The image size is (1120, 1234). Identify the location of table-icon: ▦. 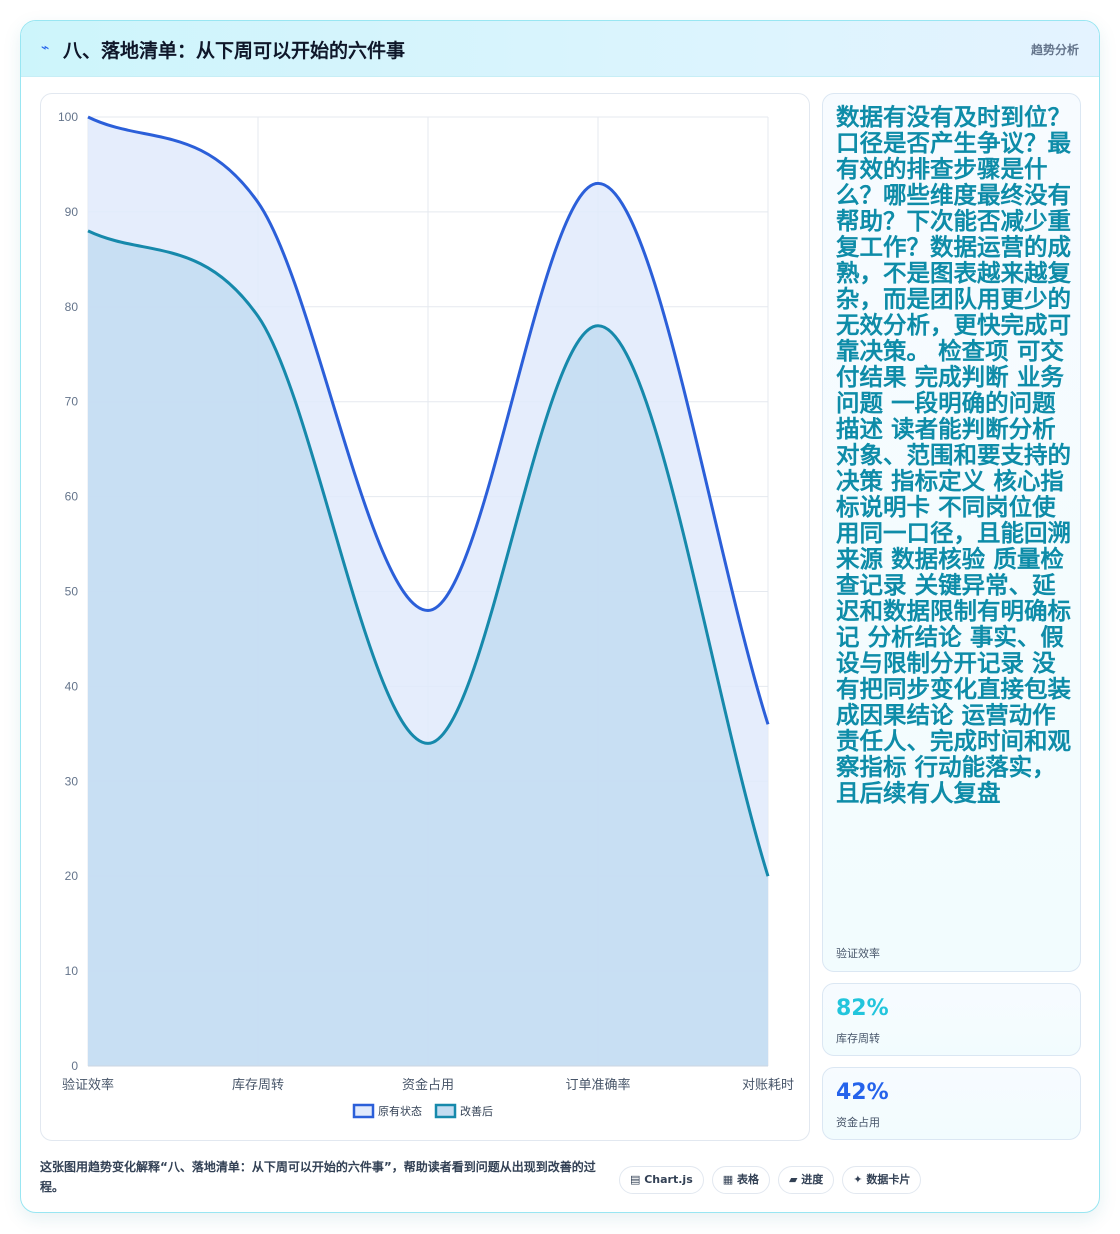
(729, 1179).